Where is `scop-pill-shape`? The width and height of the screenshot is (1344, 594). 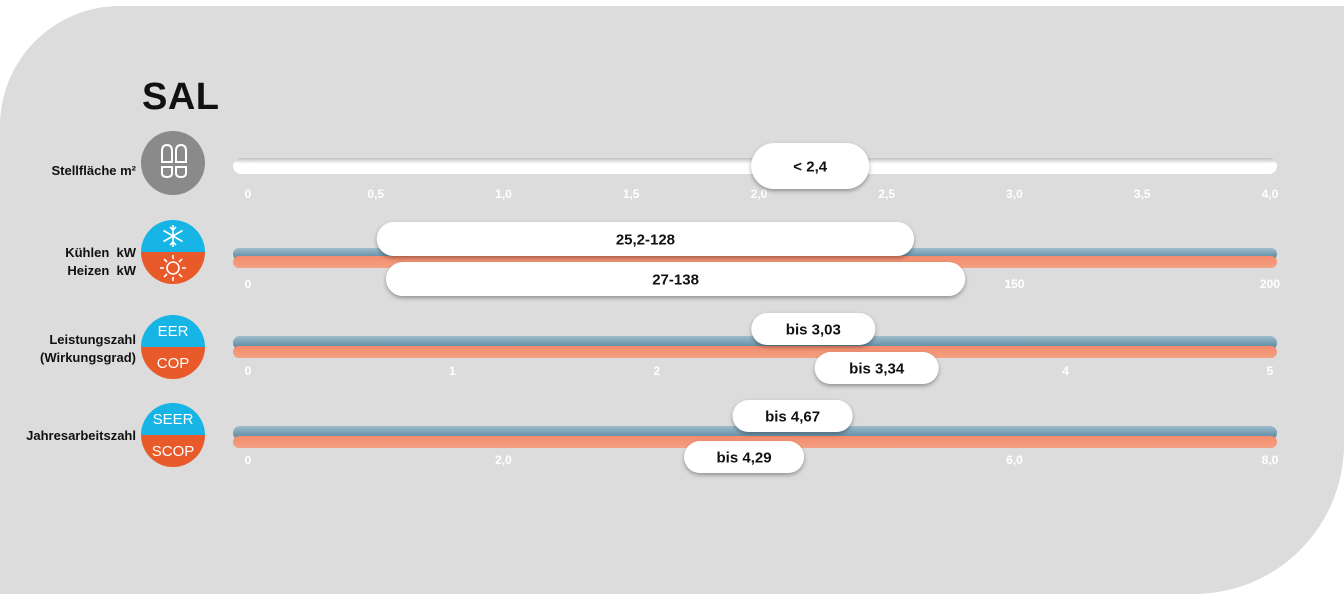
scop-pill-shape is located at coordinates (744, 457).